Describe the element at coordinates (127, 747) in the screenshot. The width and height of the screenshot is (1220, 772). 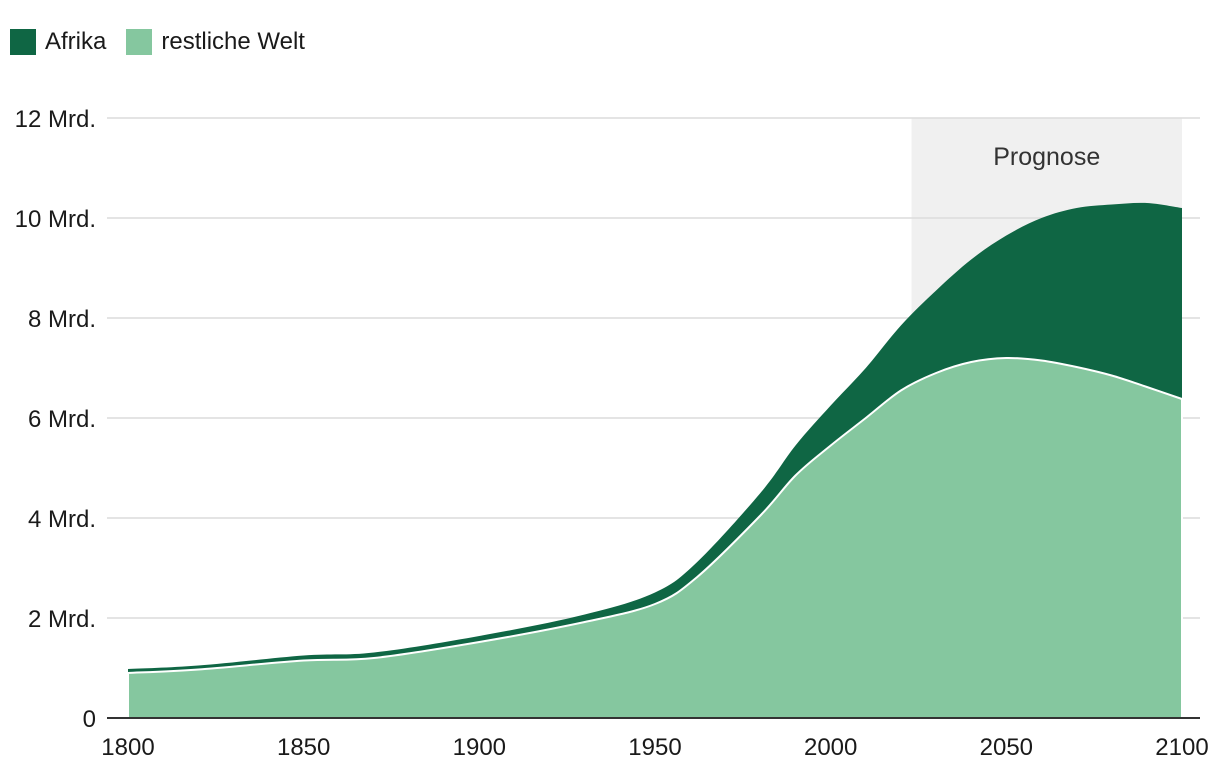
I see `x-tick-label-1800: 1800` at that location.